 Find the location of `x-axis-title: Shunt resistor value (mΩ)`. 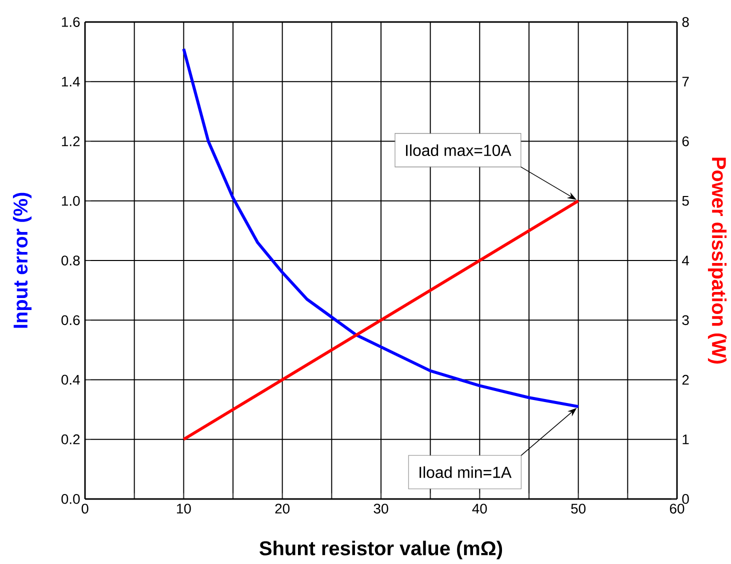

x-axis-title: Shunt resistor value (mΩ) is located at coordinates (381, 550).